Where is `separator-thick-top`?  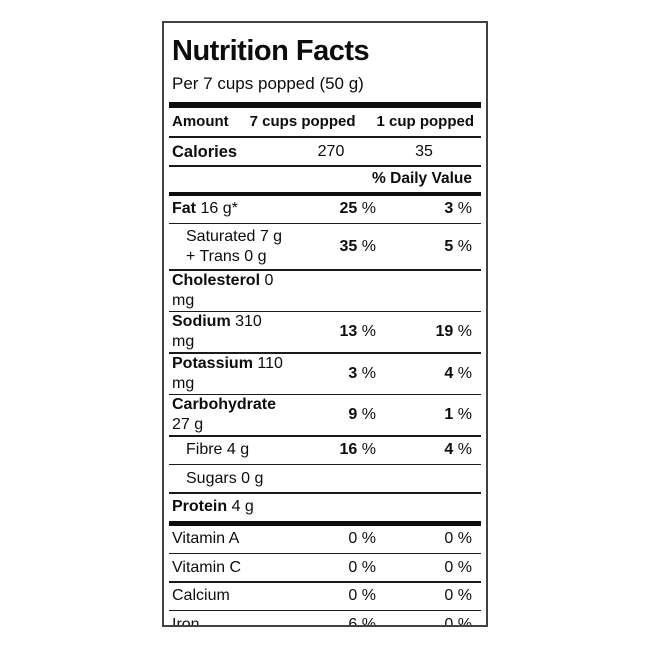
separator-thick-top is located at coordinates (325, 105).